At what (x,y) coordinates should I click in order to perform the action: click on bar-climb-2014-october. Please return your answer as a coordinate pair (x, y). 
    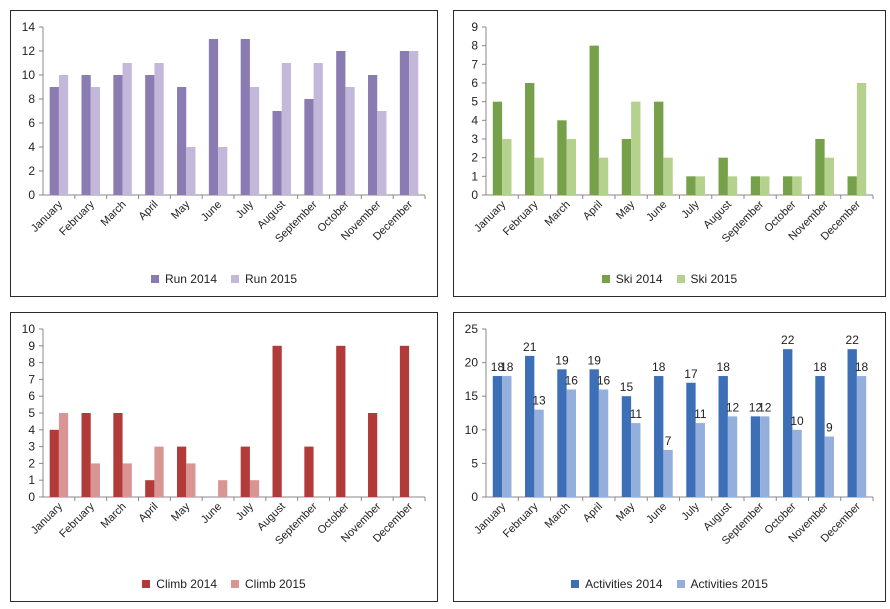
    Looking at the image, I should click on (341, 421).